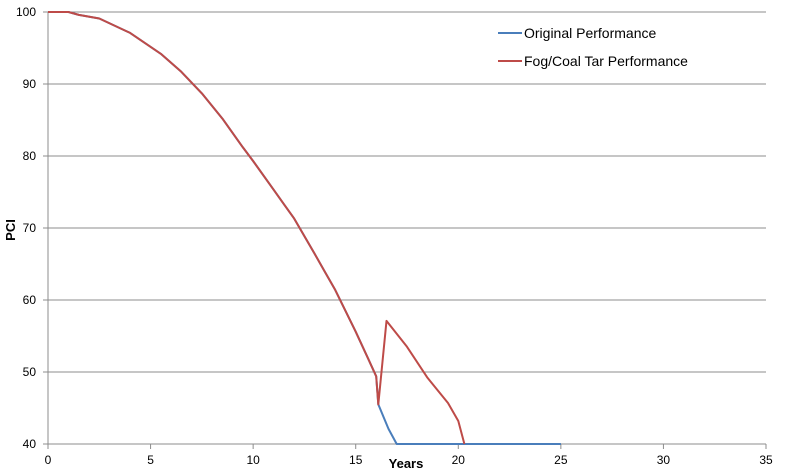  Describe the element at coordinates (30, 300) in the screenshot. I see `y-tick-label-60: 60` at that location.